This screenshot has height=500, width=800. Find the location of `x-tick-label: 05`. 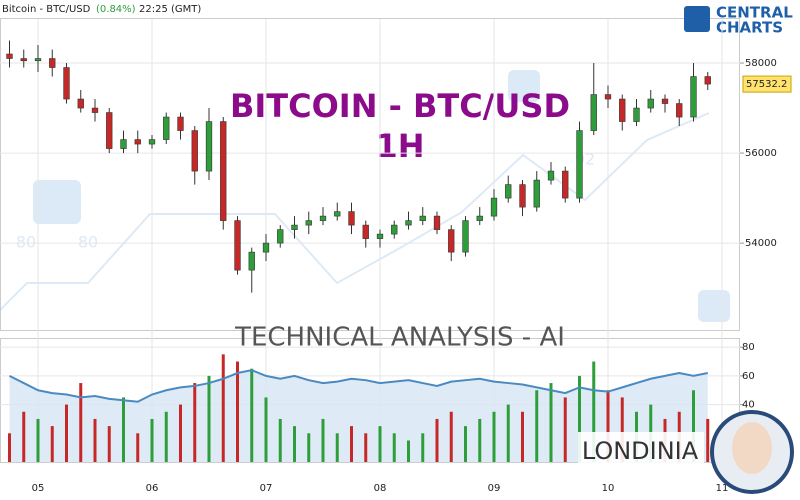

x-tick-label: 05 is located at coordinates (38, 488).